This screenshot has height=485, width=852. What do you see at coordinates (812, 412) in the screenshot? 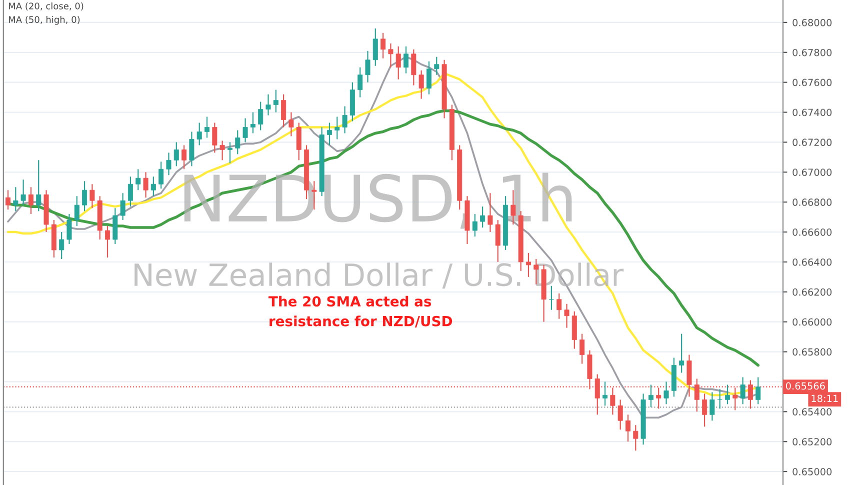
I see `y-tick-label: 0.65400` at bounding box center [812, 412].